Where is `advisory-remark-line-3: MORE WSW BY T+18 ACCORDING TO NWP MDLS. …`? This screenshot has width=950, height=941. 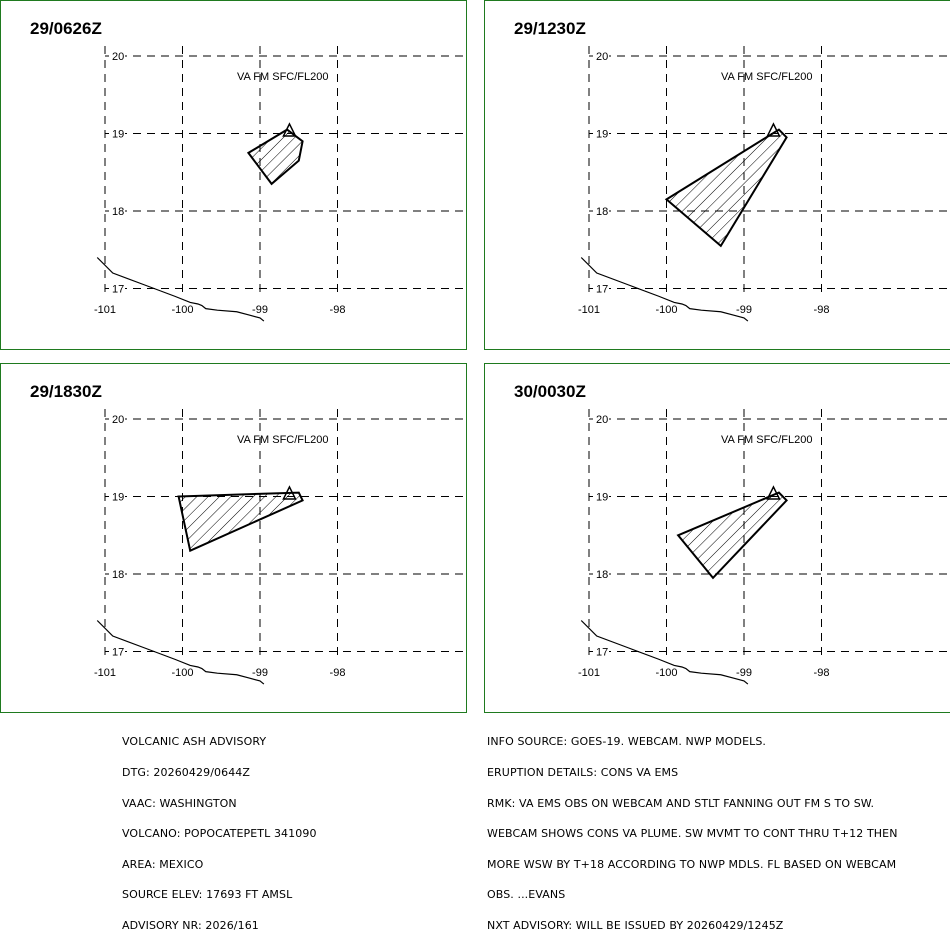 advisory-remark-line-3: MORE WSW BY T+18 ACCORDING TO NWP MDLS. … is located at coordinates (692, 864).